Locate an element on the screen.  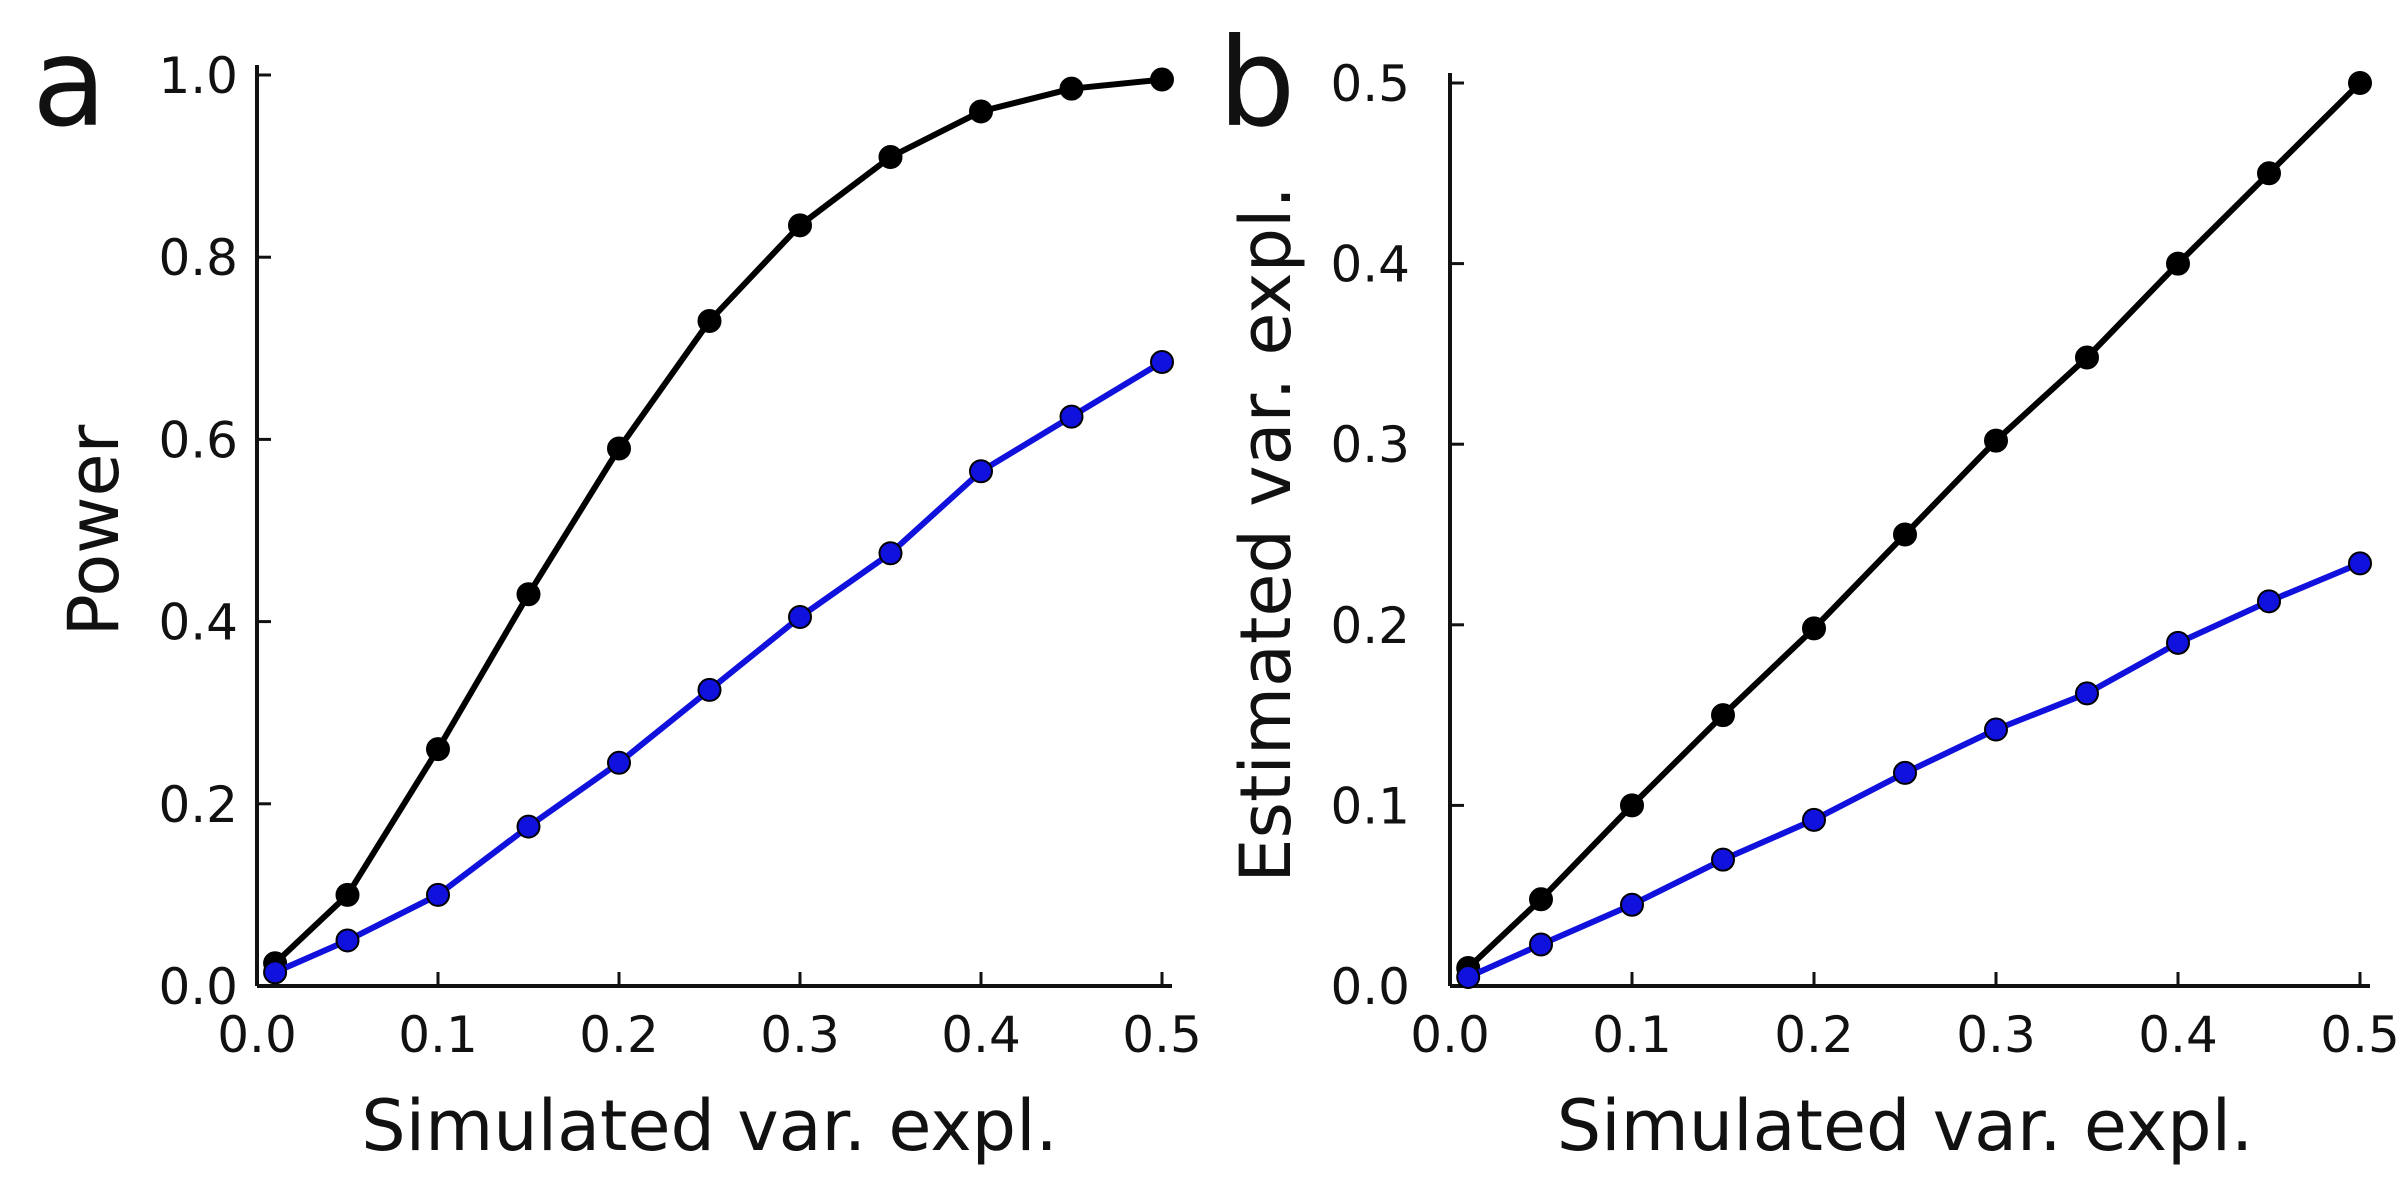
panel-letter: a is located at coordinates (69, 83).